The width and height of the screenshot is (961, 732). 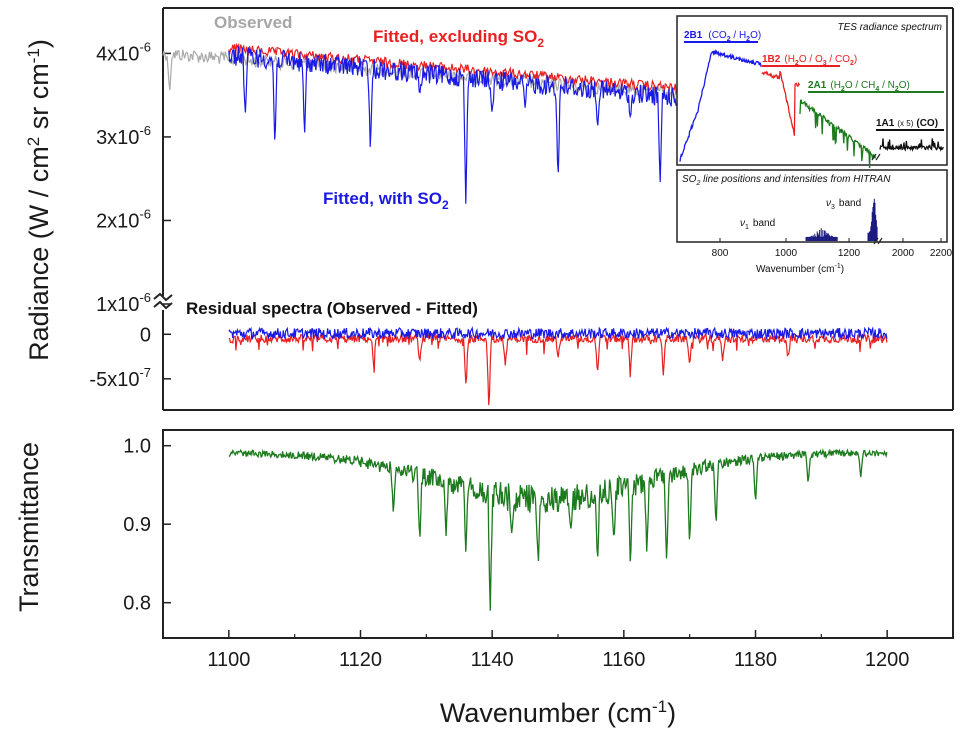 What do you see at coordinates (558, 712) in the screenshot?
I see `x-axis-label: Wavenumber (cm-1)` at bounding box center [558, 712].